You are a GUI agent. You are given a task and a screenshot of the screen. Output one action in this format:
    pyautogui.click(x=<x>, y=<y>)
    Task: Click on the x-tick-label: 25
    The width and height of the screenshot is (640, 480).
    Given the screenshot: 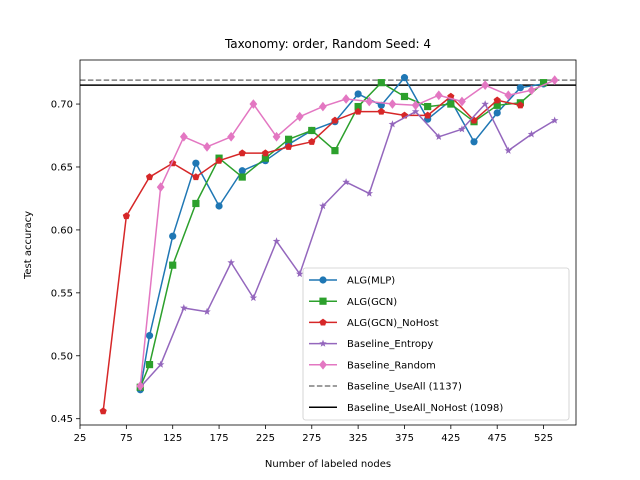 What is the action you would take?
    pyautogui.click(x=80, y=438)
    